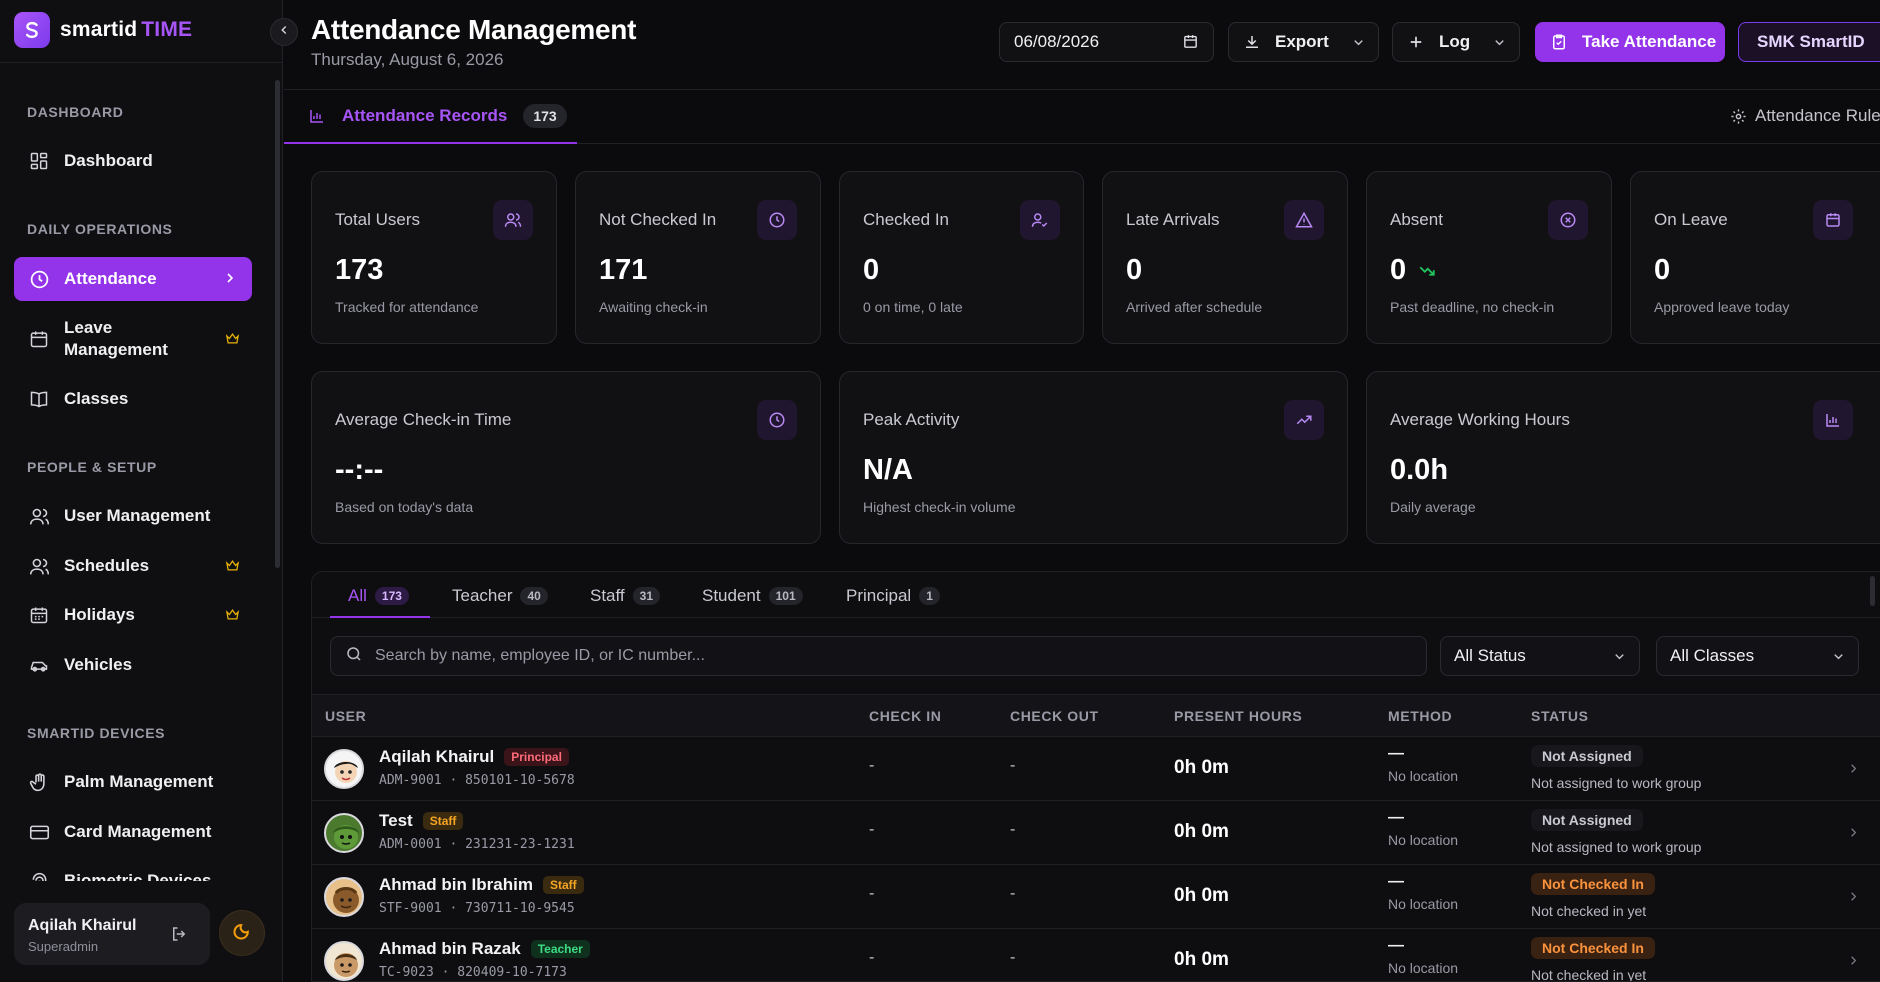  I want to click on main-tabs: Attendance Records 173 Attendance Rules, so click(1082, 117).